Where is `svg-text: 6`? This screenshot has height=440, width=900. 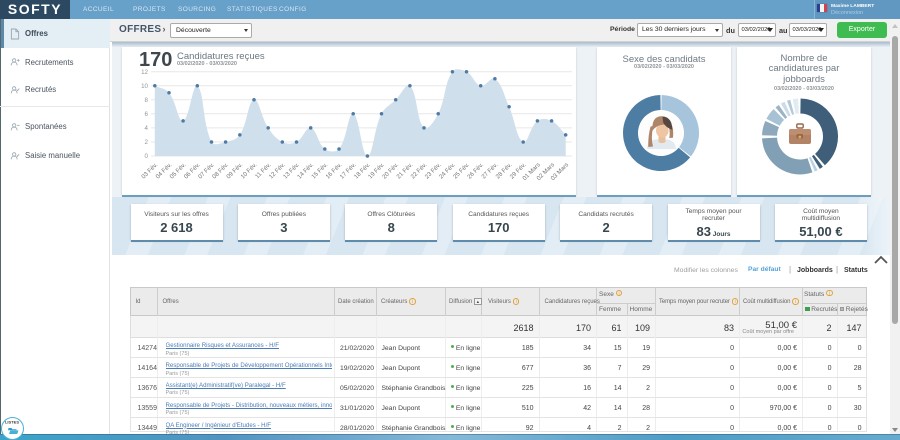
svg-text: 6 is located at coordinates (147, 114).